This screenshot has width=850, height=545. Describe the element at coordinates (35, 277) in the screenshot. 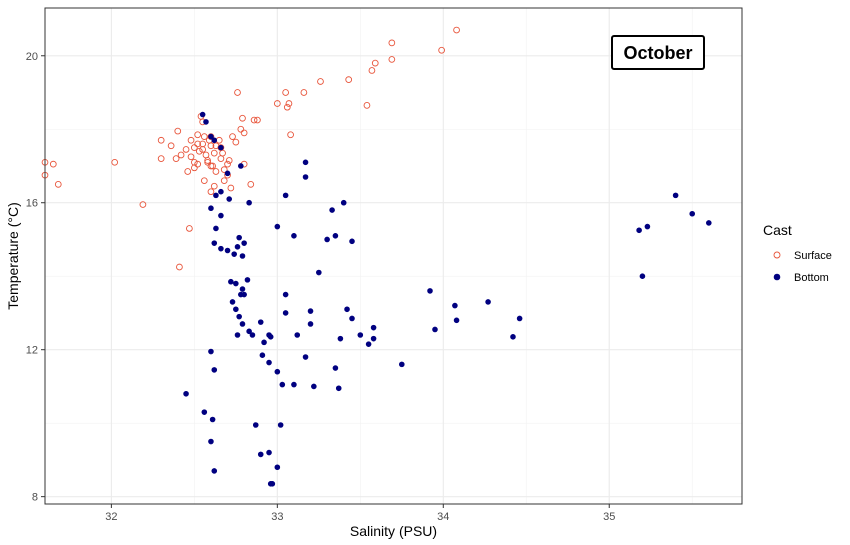

I see `y-axis-ticks: 8 12 16 20` at that location.